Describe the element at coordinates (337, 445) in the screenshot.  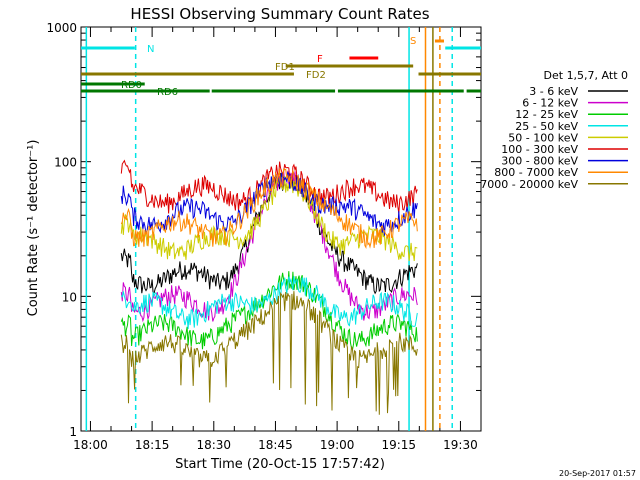
I see `x-tick-label: 19:00` at that location.